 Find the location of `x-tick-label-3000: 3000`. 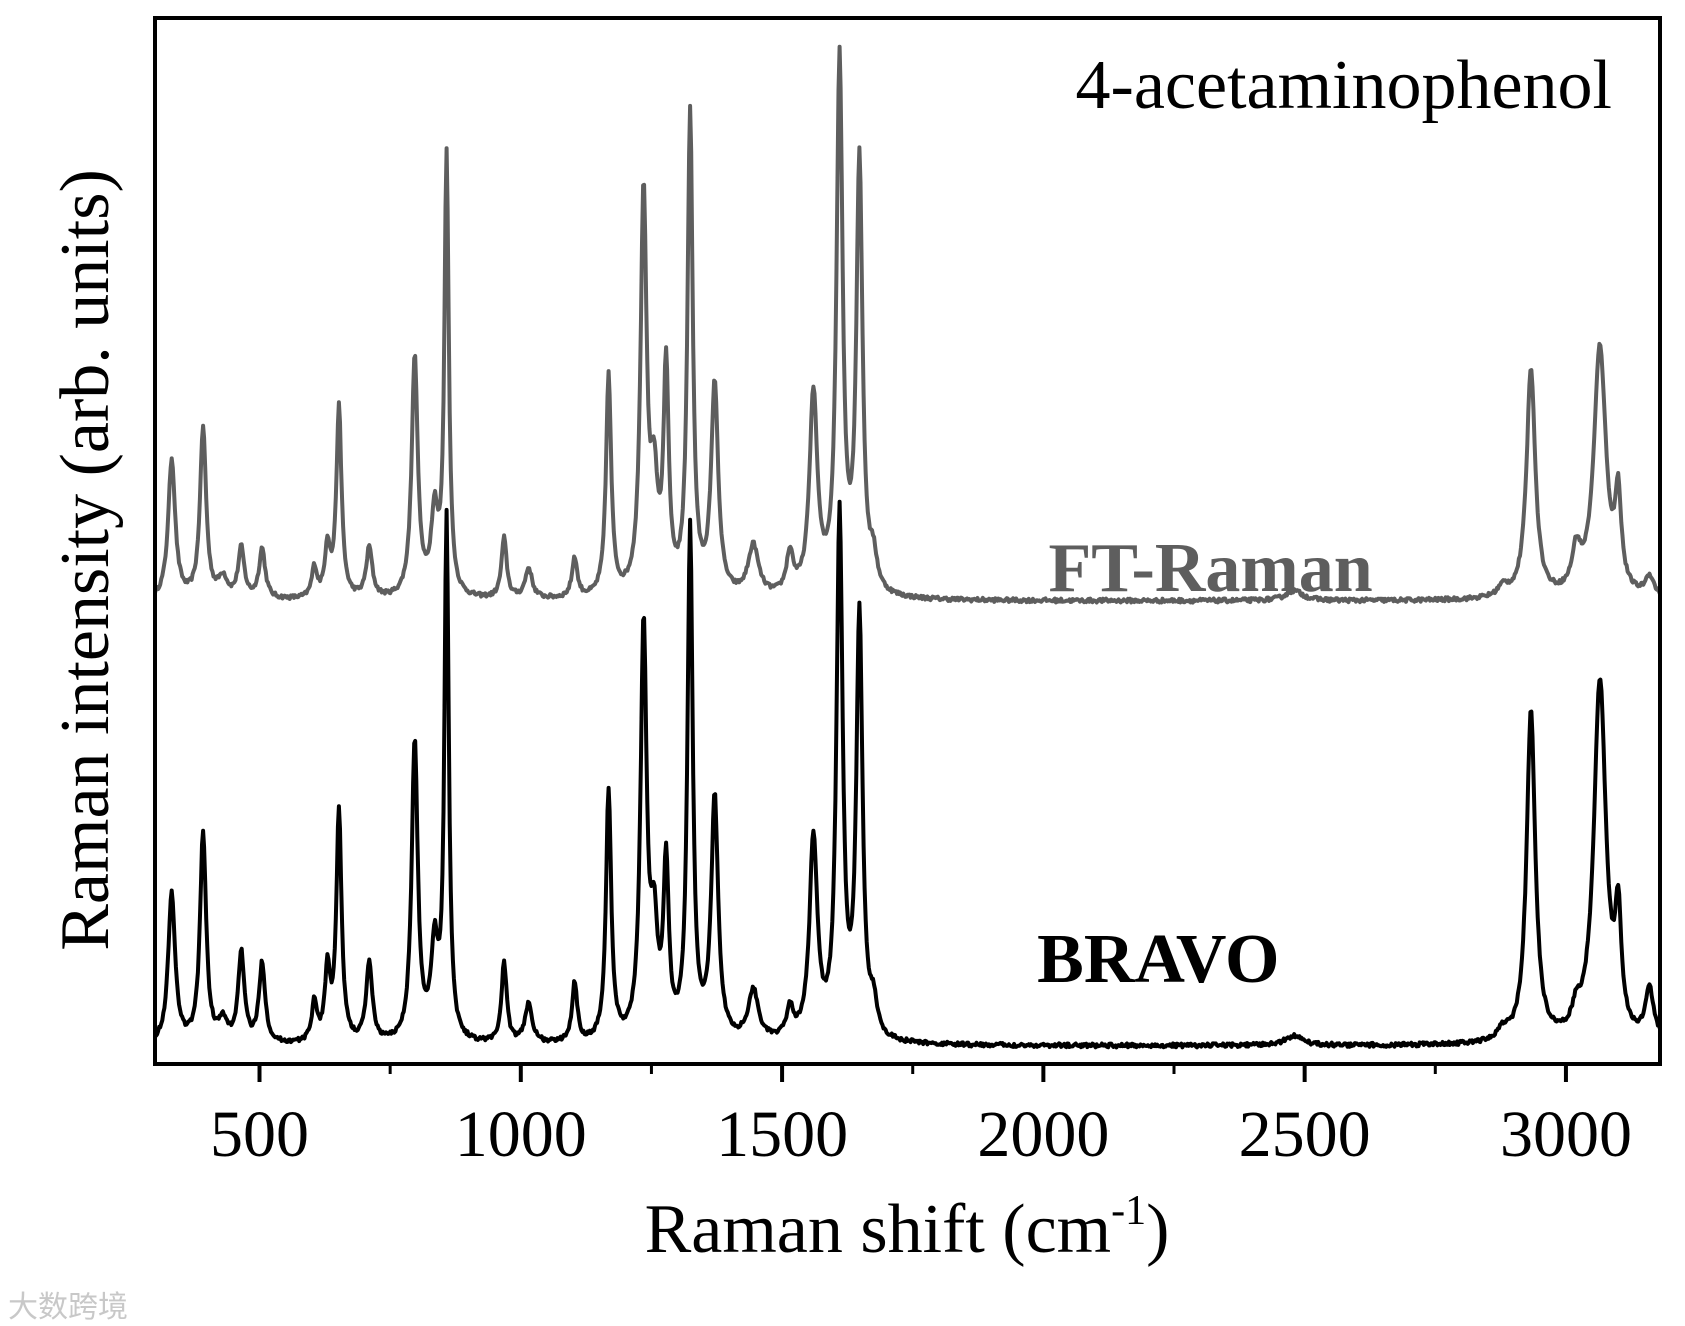

x-tick-label-3000: 3000 is located at coordinates (1566, 1134).